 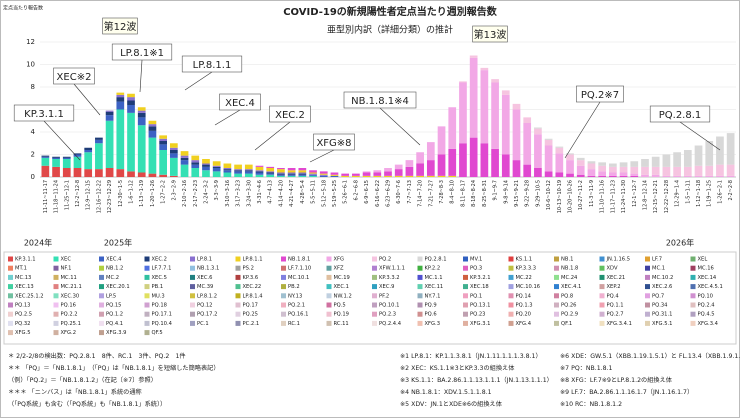 I want to click on legend-label: PQ.10.1, so click(x=389, y=306).